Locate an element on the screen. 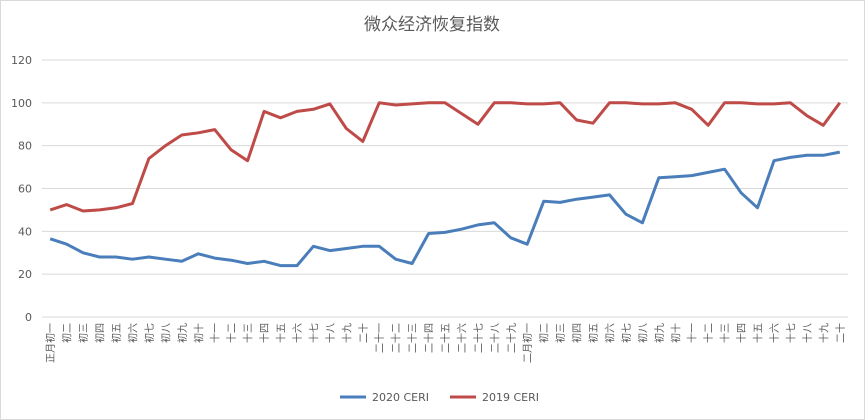  legend-label: 2019 CERI is located at coordinates (510, 397).